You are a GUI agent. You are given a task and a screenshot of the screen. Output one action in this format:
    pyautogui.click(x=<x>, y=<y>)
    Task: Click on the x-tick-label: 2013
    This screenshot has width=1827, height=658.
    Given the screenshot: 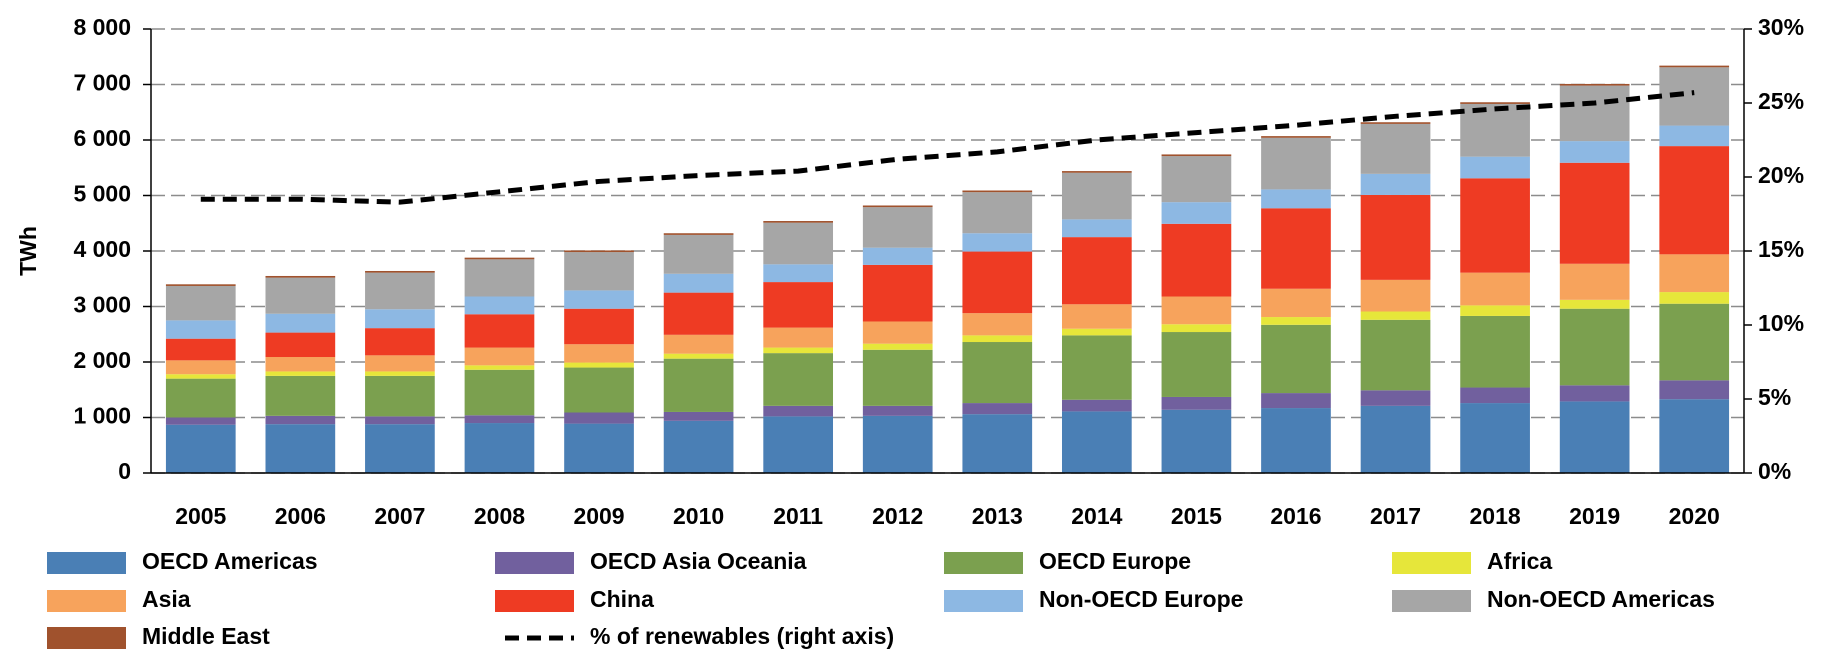 What is the action you would take?
    pyautogui.click(x=997, y=516)
    